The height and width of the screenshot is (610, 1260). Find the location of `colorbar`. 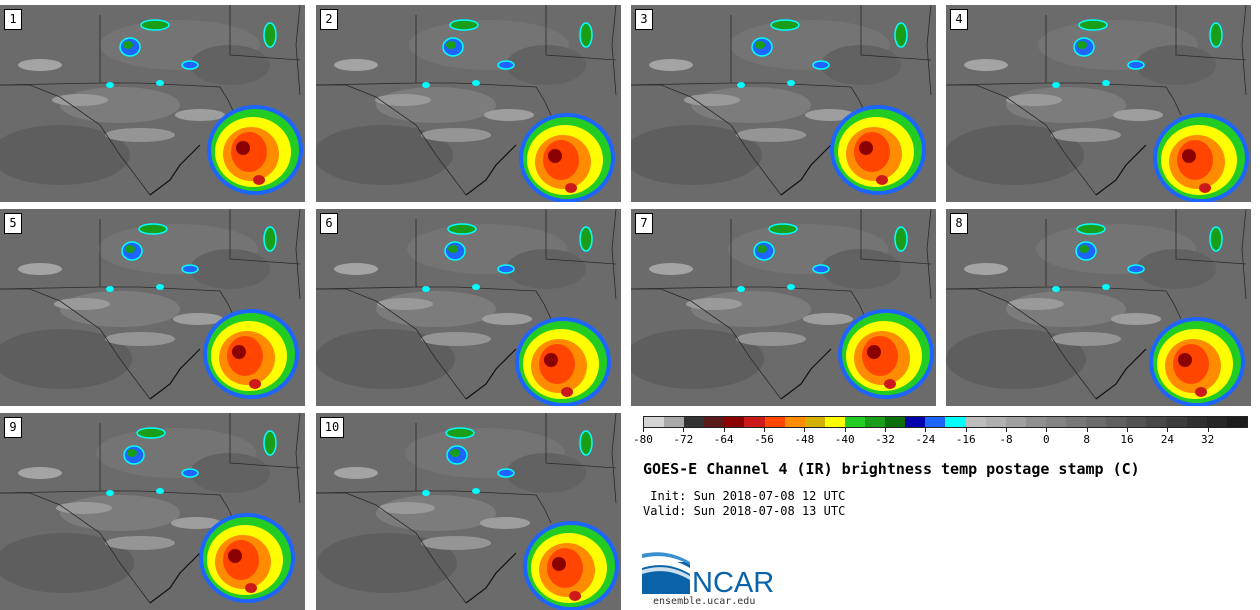

colorbar is located at coordinates (945, 422).